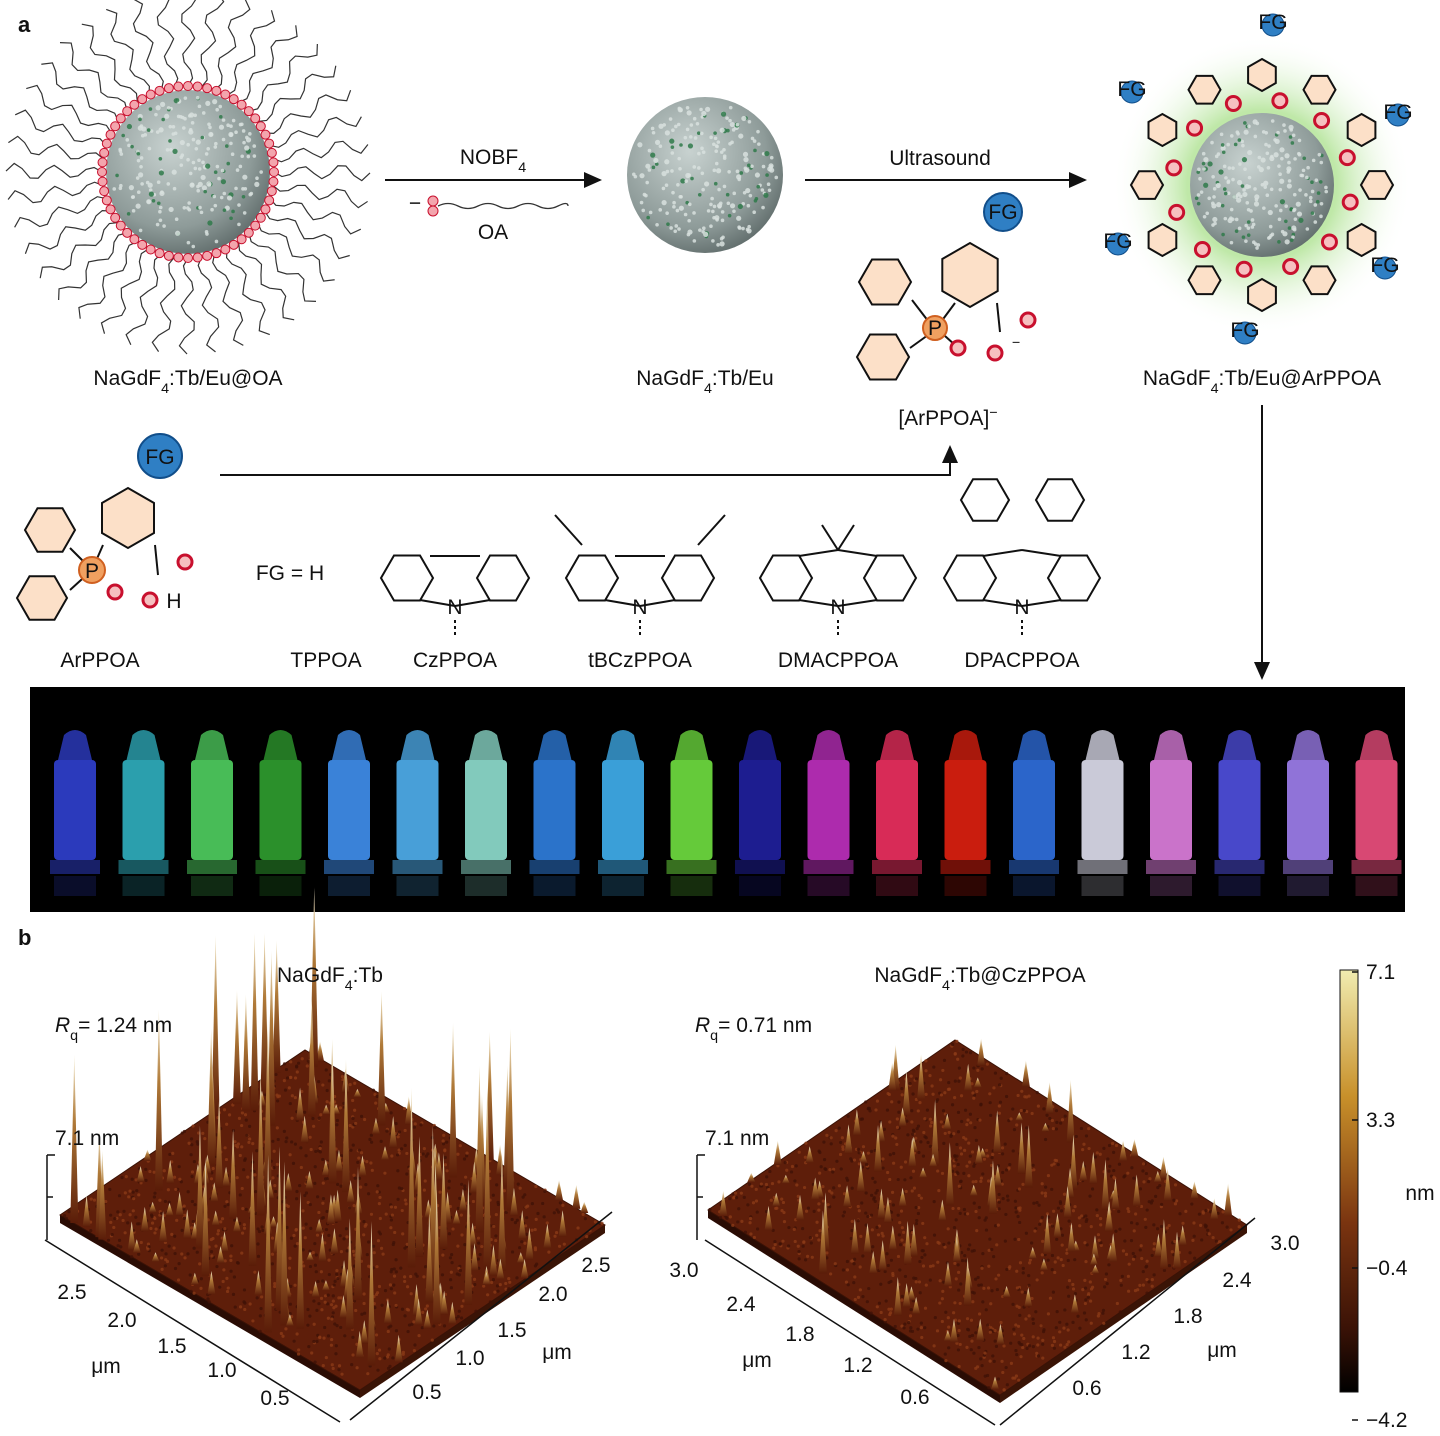 This screenshot has height=1436, width=1440. What do you see at coordinates (1021, 660) in the screenshot?
I see `ligand-name: DPACPPOA` at bounding box center [1021, 660].